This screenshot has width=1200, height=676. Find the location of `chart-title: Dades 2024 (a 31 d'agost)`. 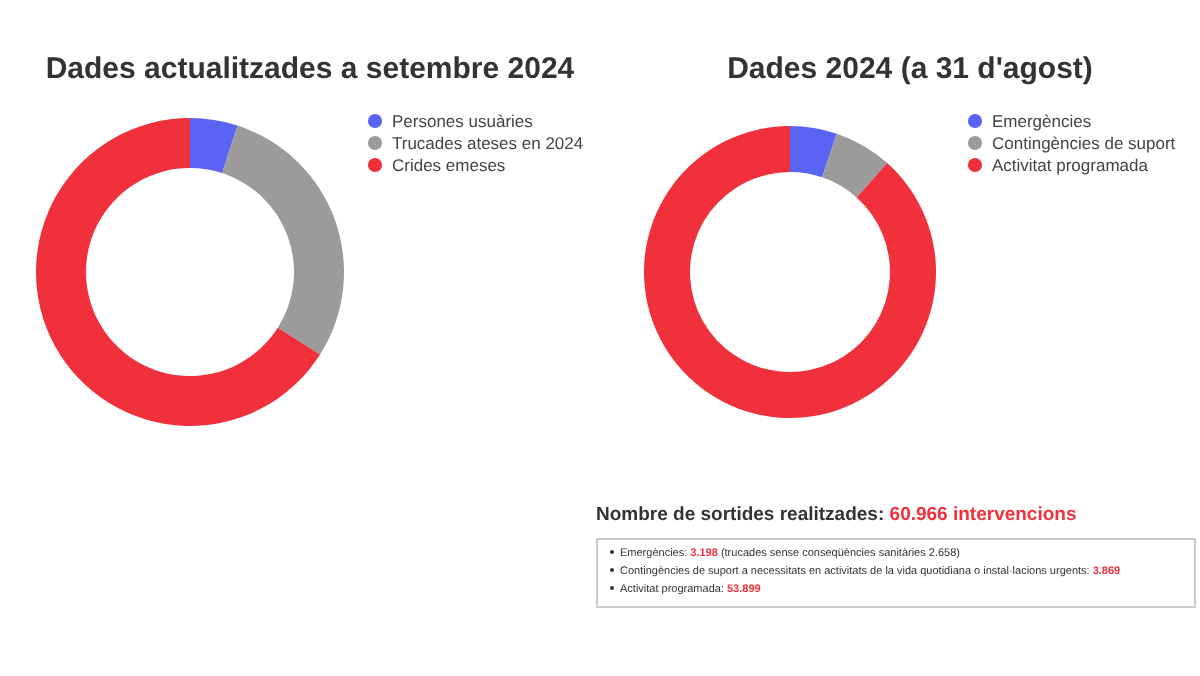

chart-title: Dades 2024 (a 31 d'agost) is located at coordinates (910, 69).